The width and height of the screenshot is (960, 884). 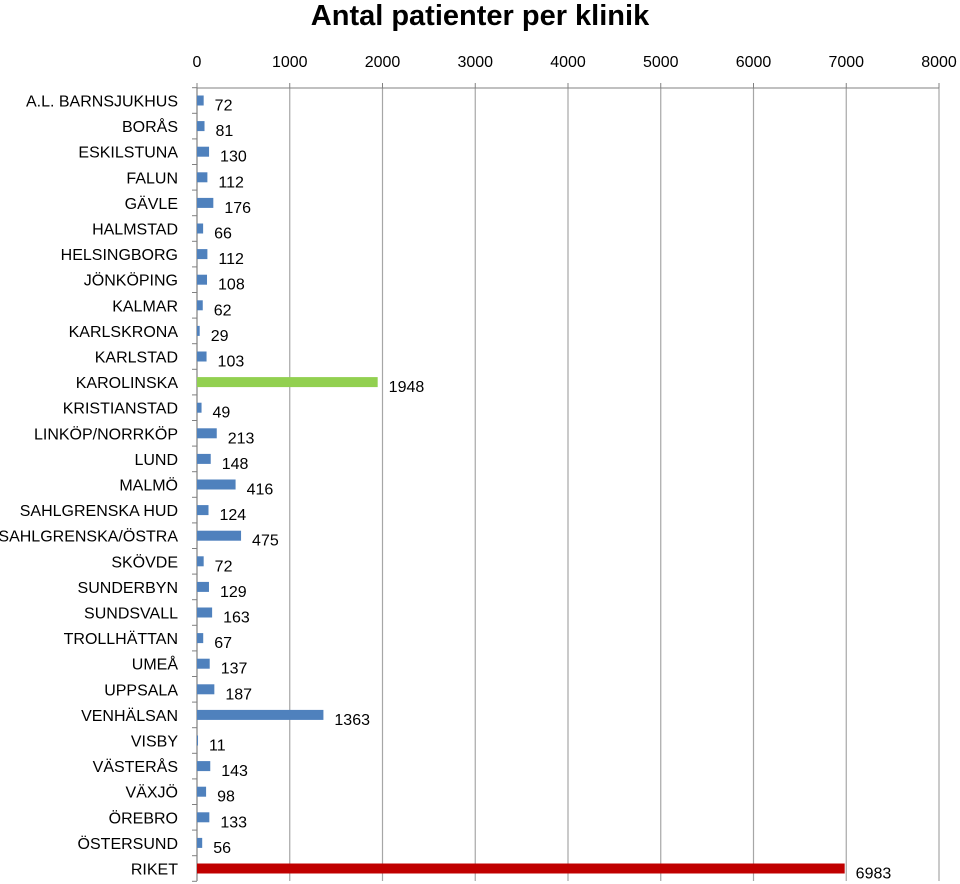 I want to click on category-label: SUNDSVALL, so click(x=131, y=614).